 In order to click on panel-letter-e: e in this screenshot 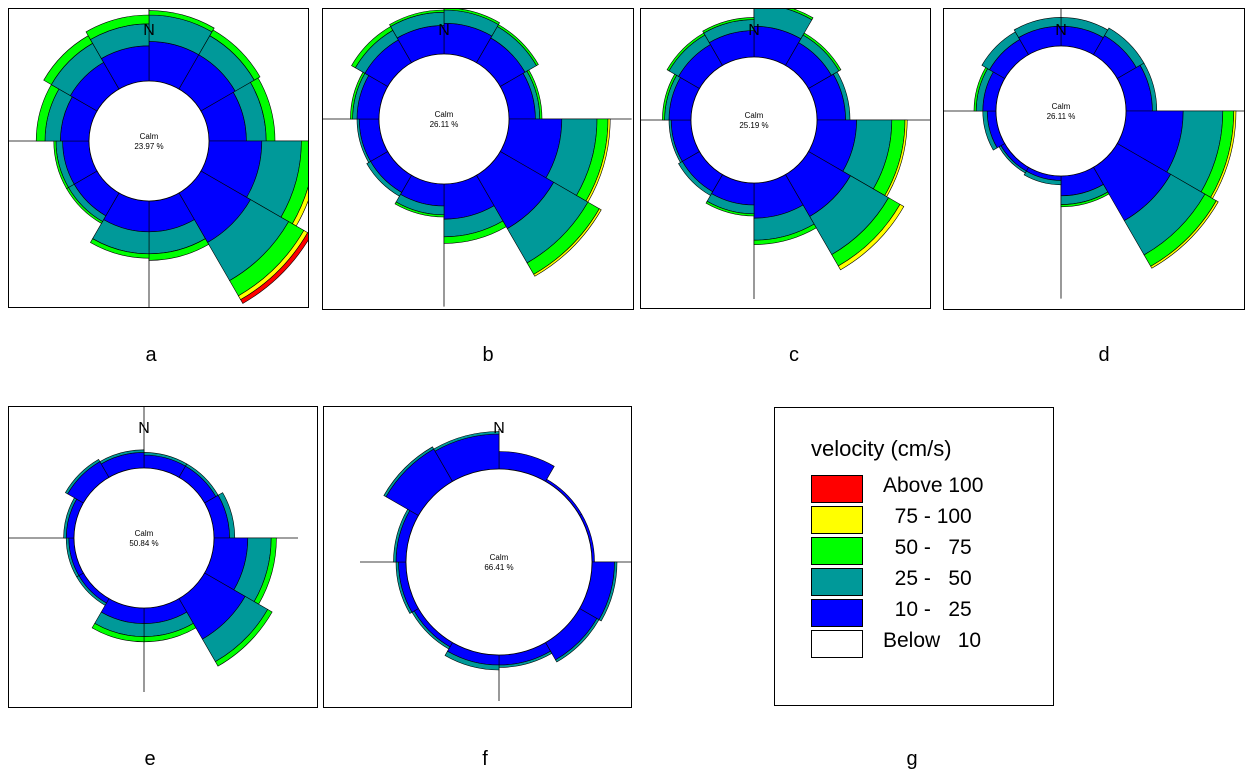, I will do `click(150, 759)`.